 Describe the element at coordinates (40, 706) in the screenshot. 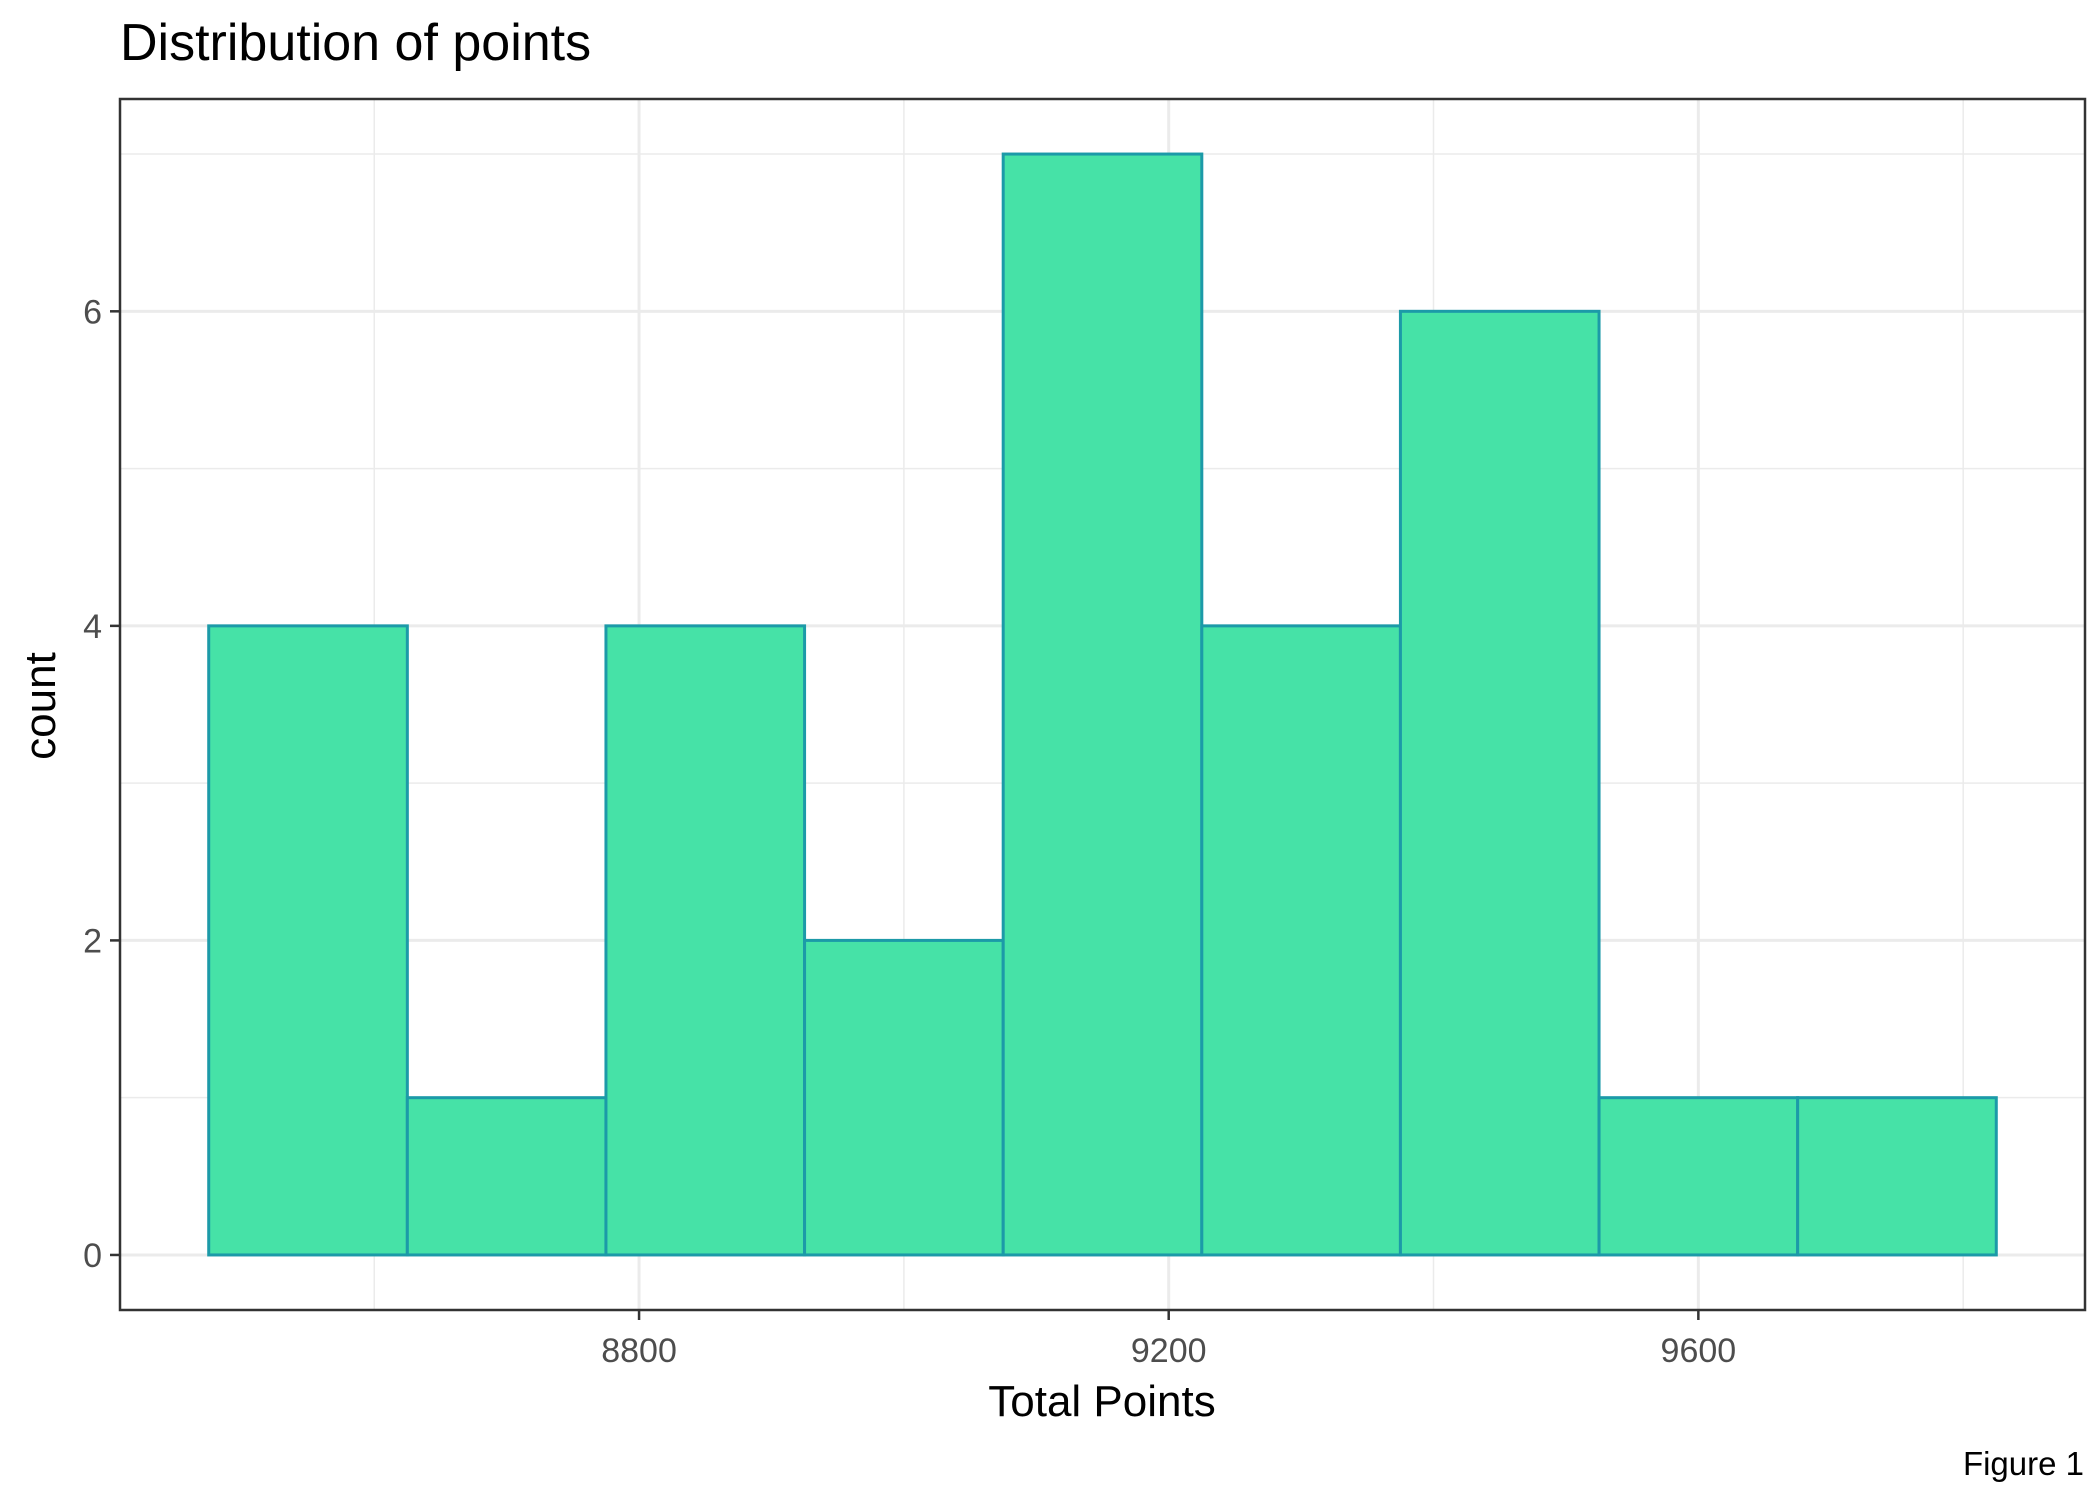

I see `y-axis-title: count` at that location.